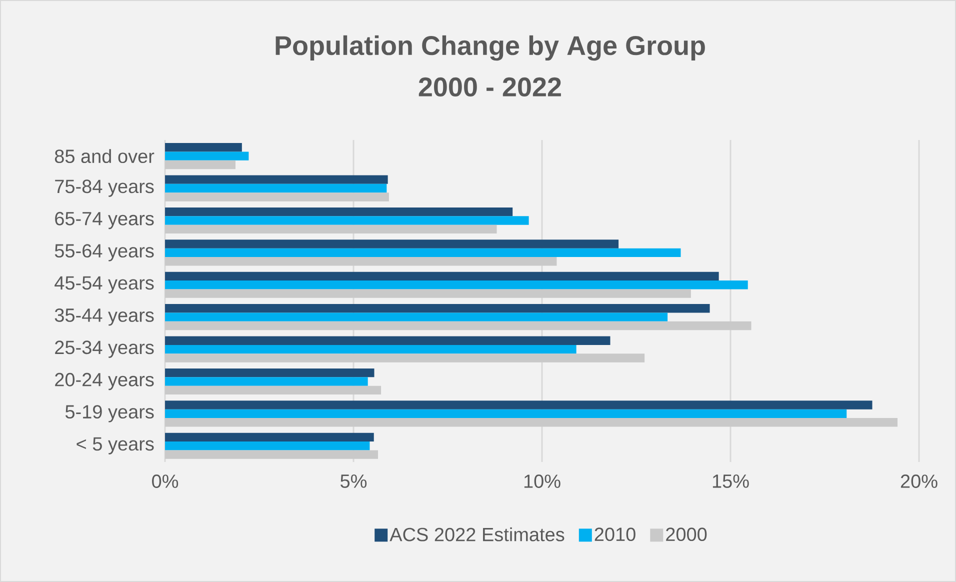 The height and width of the screenshot is (582, 956). Describe the element at coordinates (615, 535) in the screenshot. I see `legend-label: 2010` at that location.